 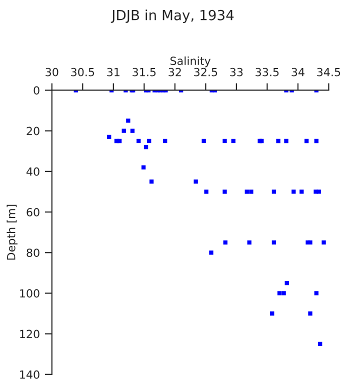 I want to click on x-tick-label: 33.5, so click(x=267, y=72).